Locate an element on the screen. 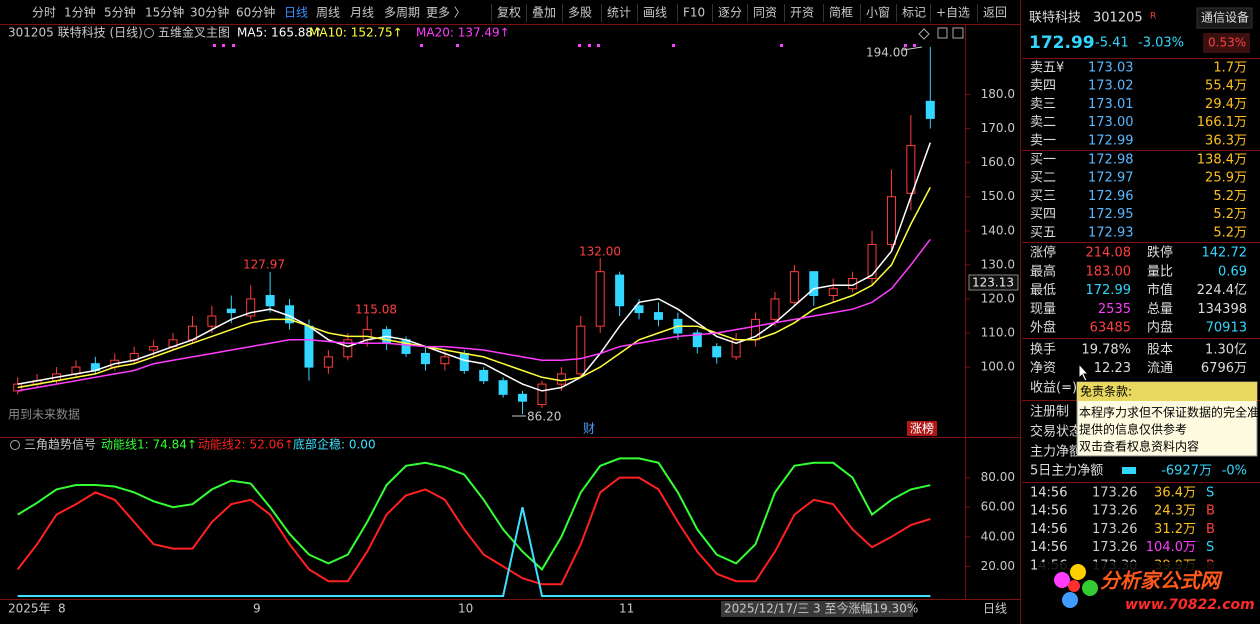  annotation: 132.00 is located at coordinates (600, 252).